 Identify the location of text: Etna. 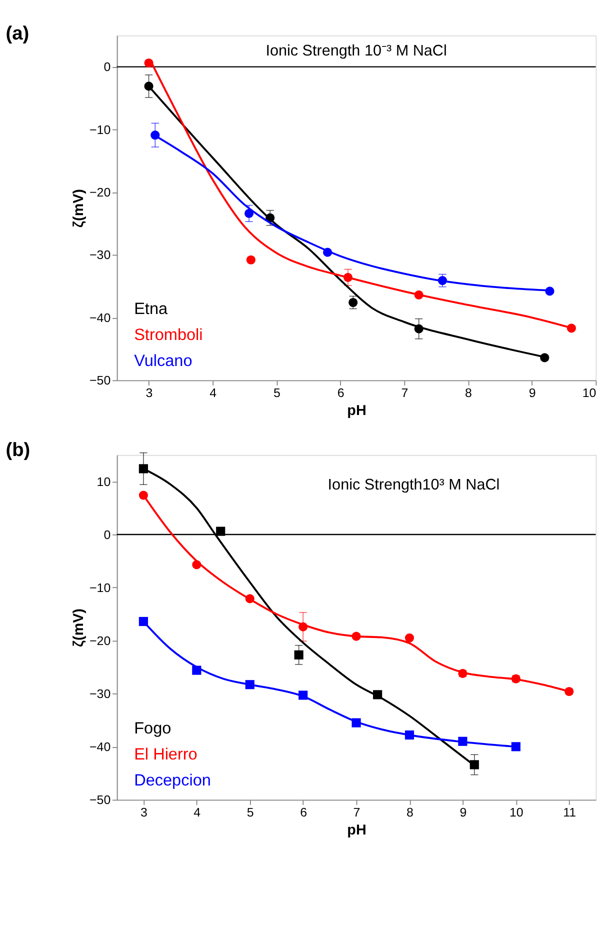
(151, 309).